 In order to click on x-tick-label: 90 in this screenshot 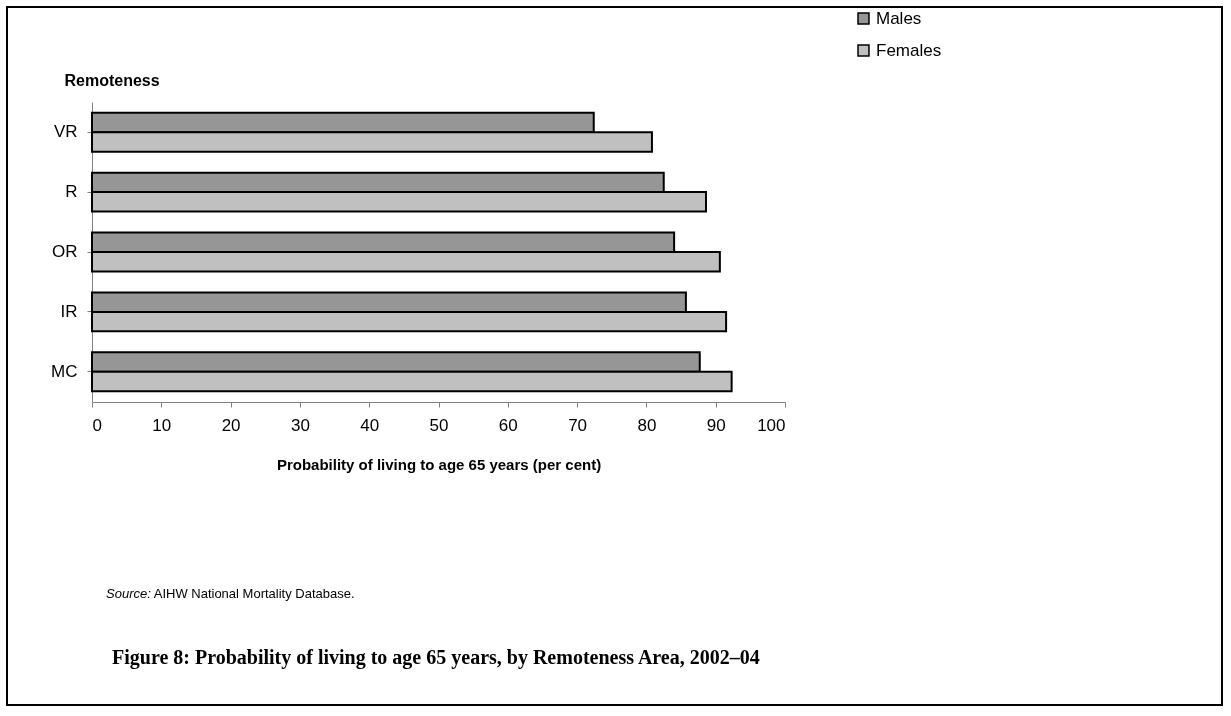, I will do `click(716, 425)`.